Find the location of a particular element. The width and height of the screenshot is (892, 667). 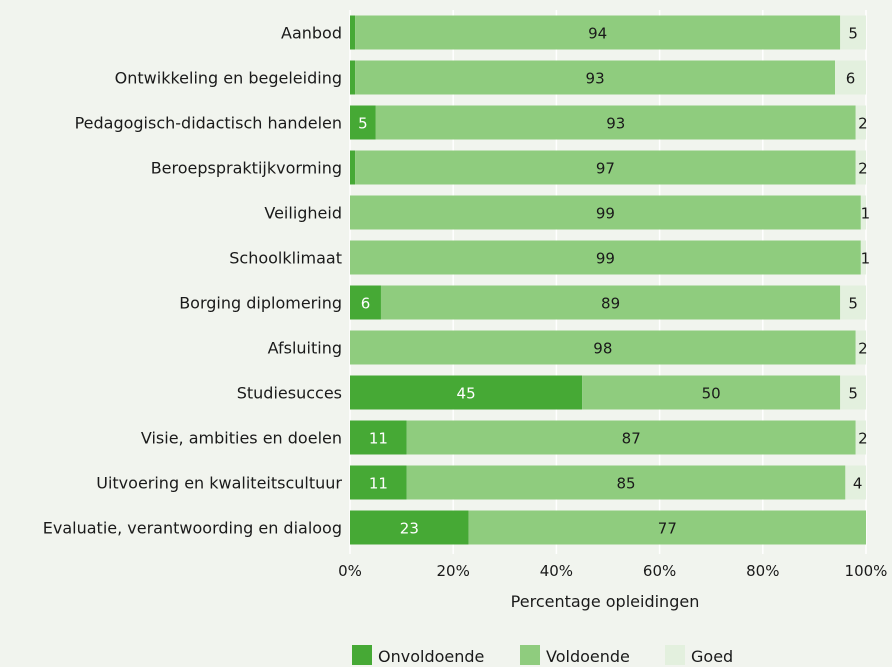

category-label: Beroepspraktijkvorming is located at coordinates (246, 168).